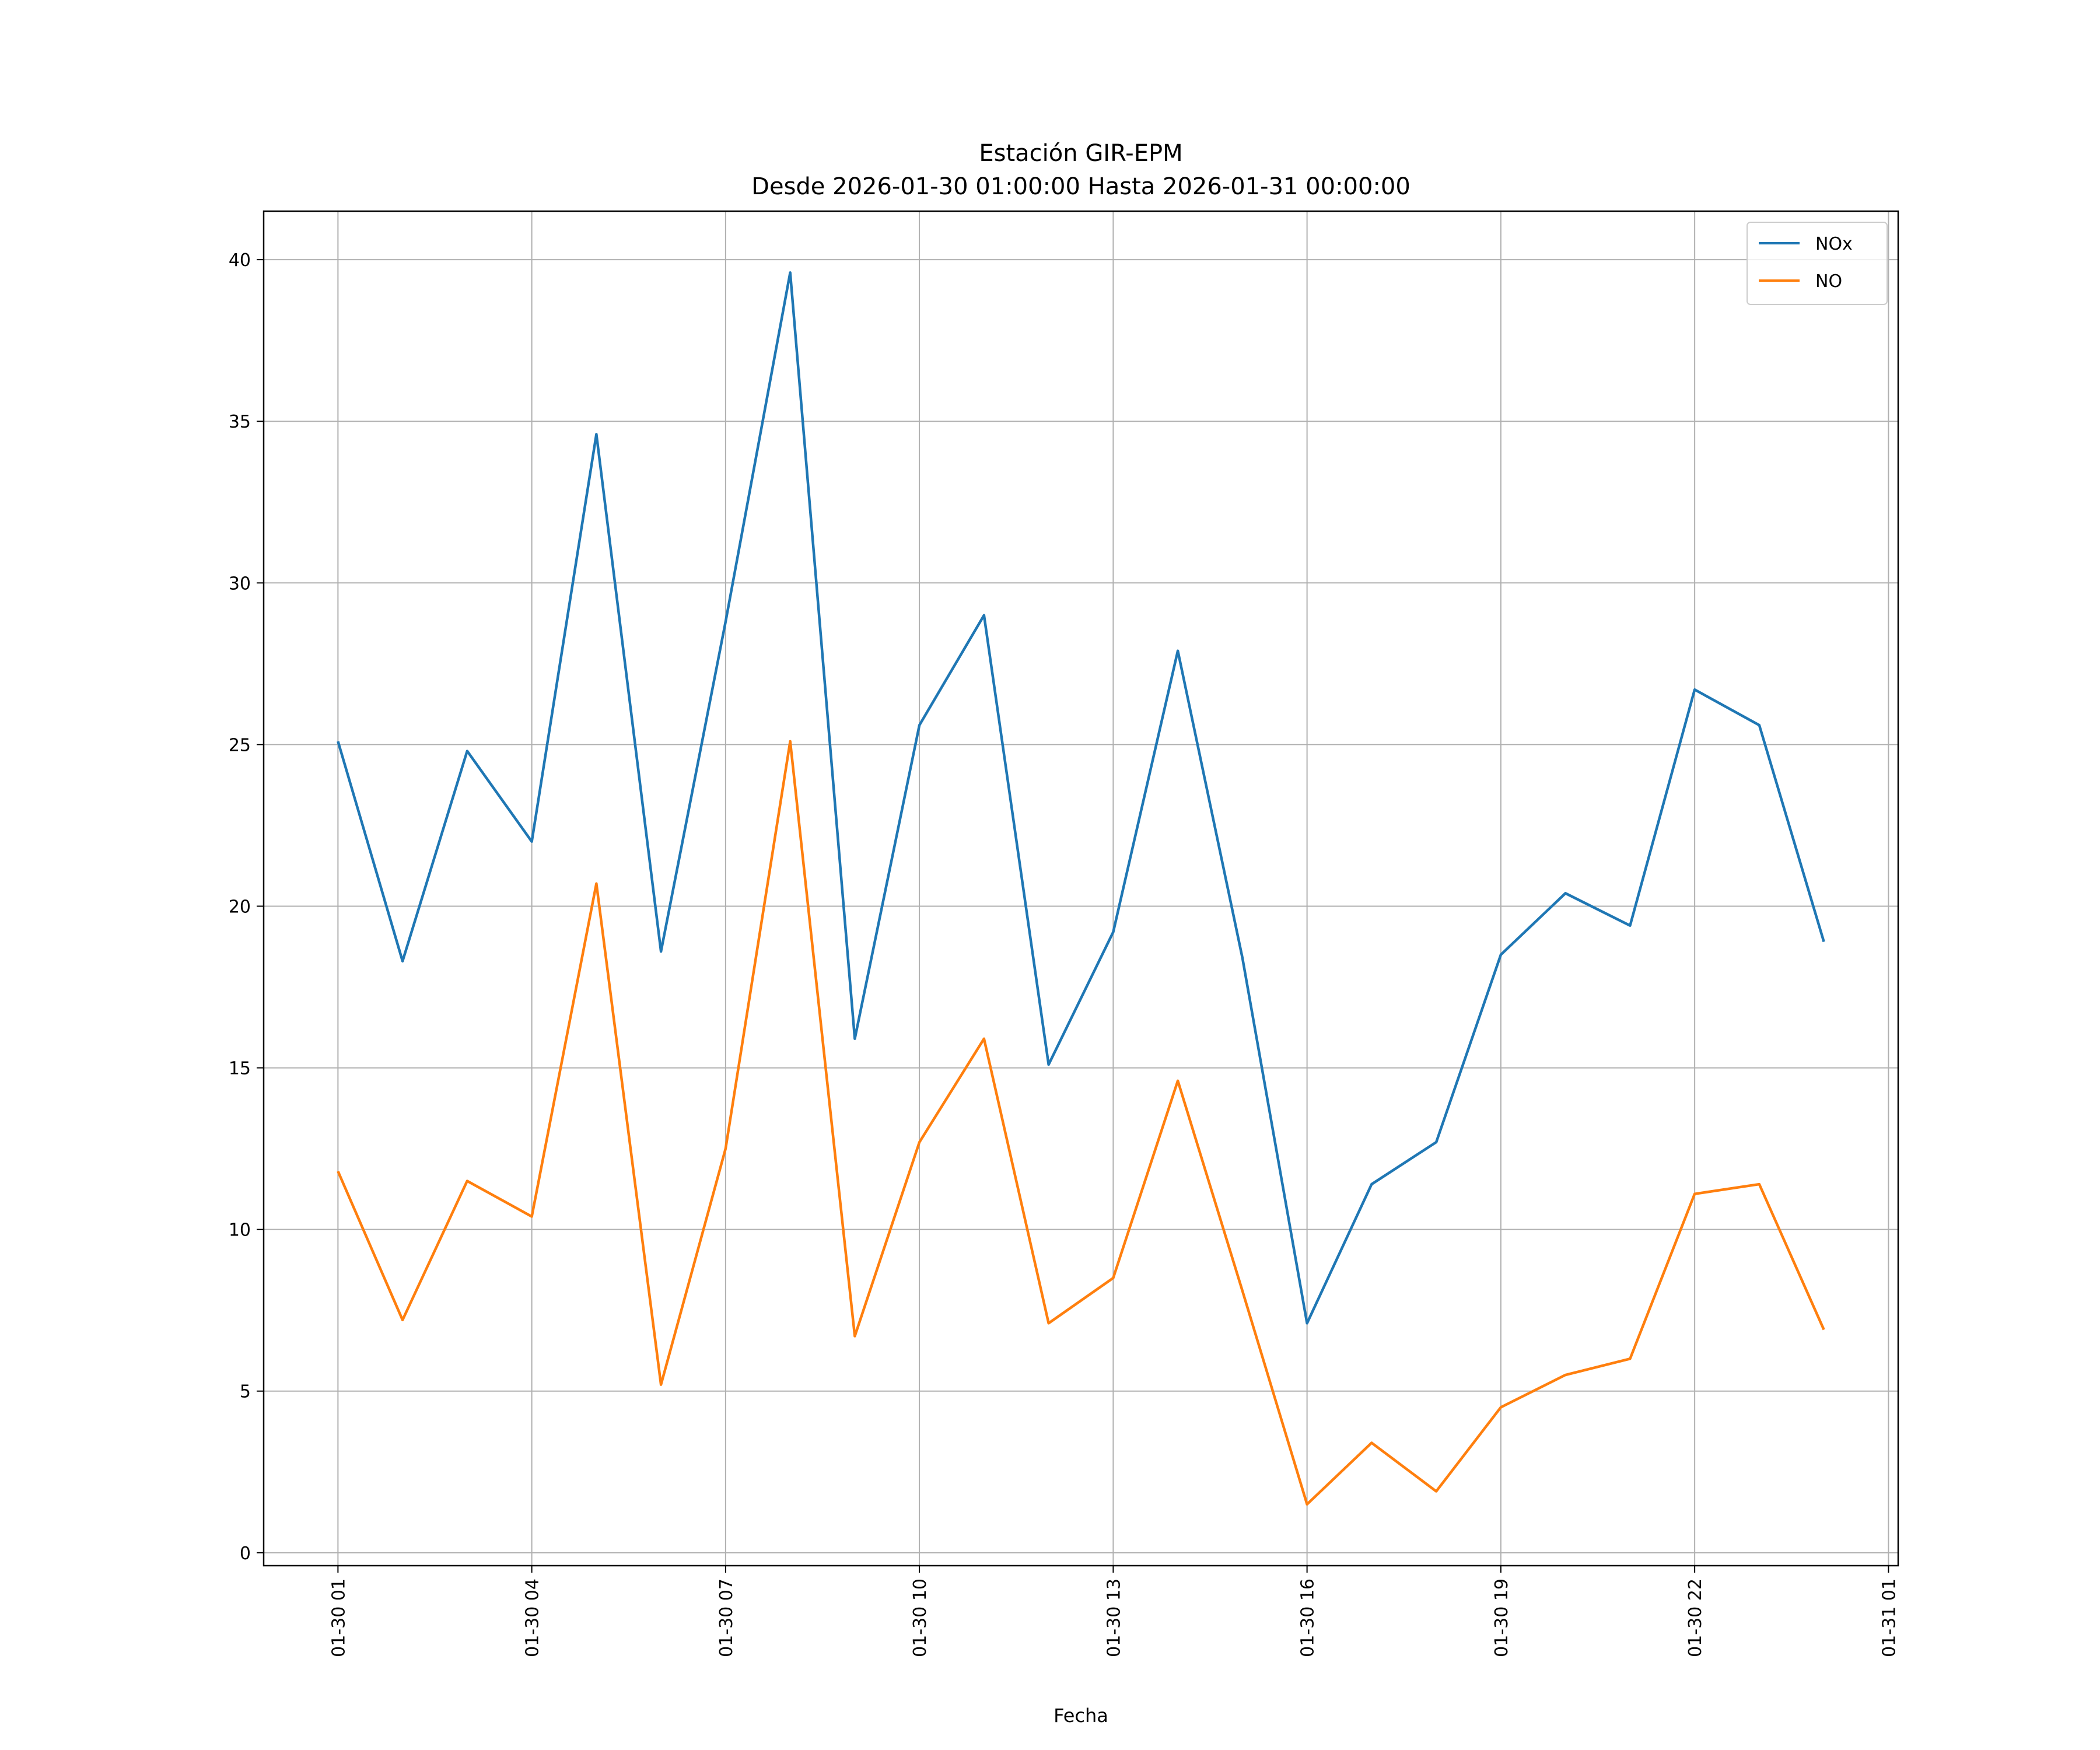 This screenshot has width=2100, height=1750. What do you see at coordinates (245, 1554) in the screenshot?
I see `y-tick-label: 0` at bounding box center [245, 1554].